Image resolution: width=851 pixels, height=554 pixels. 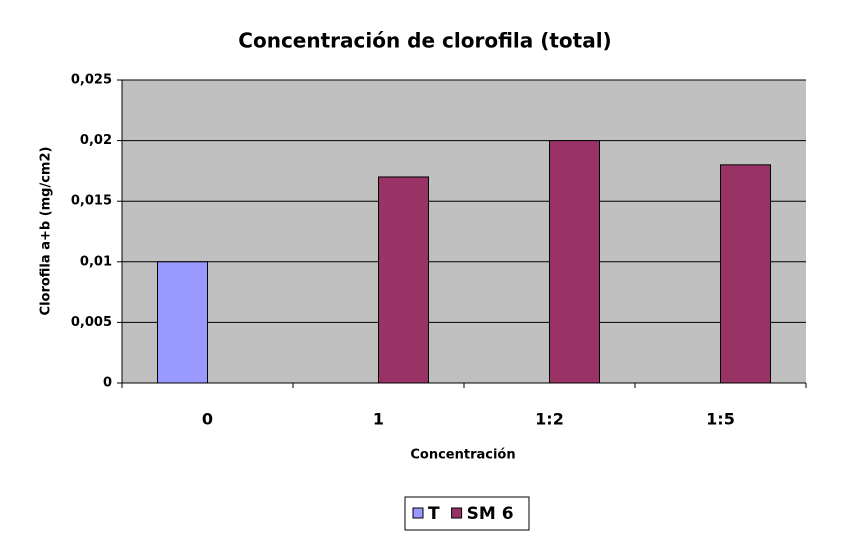 What do you see at coordinates (549, 419) in the screenshot?
I see `x-tick-label: 1:2` at bounding box center [549, 419].